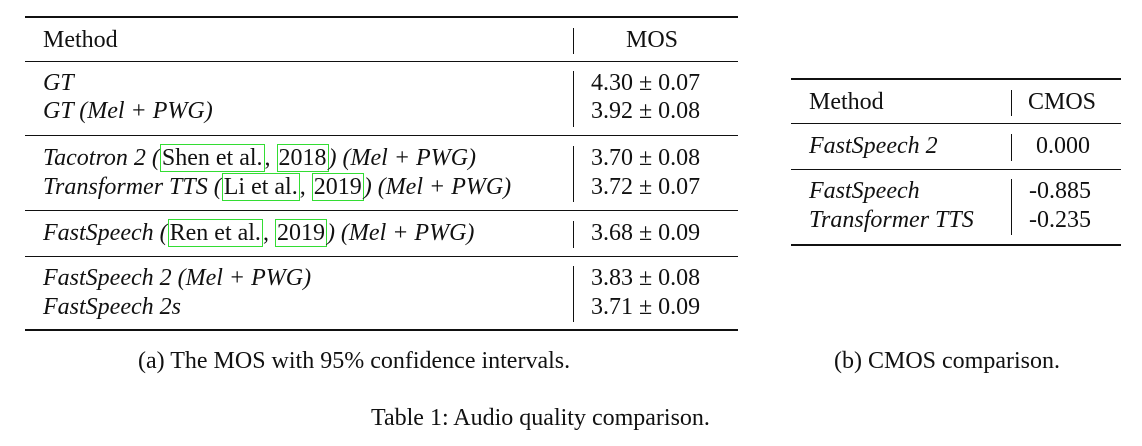  I want to click on citation-link: Shen et al., so click(212, 158).